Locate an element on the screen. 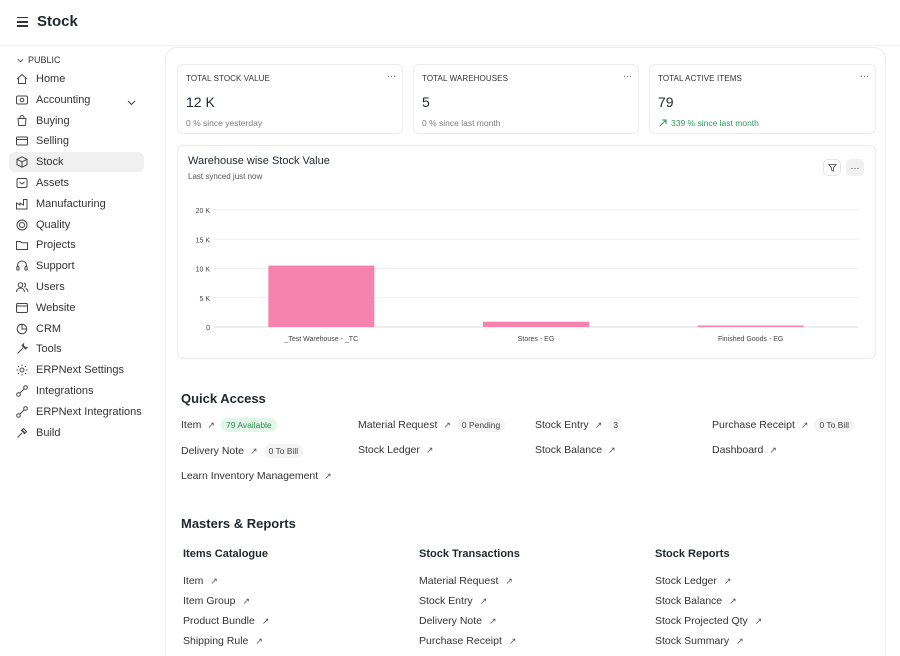 This screenshot has width=900, height=656. report-link: Shipping Rule ↗ is located at coordinates (223, 641).